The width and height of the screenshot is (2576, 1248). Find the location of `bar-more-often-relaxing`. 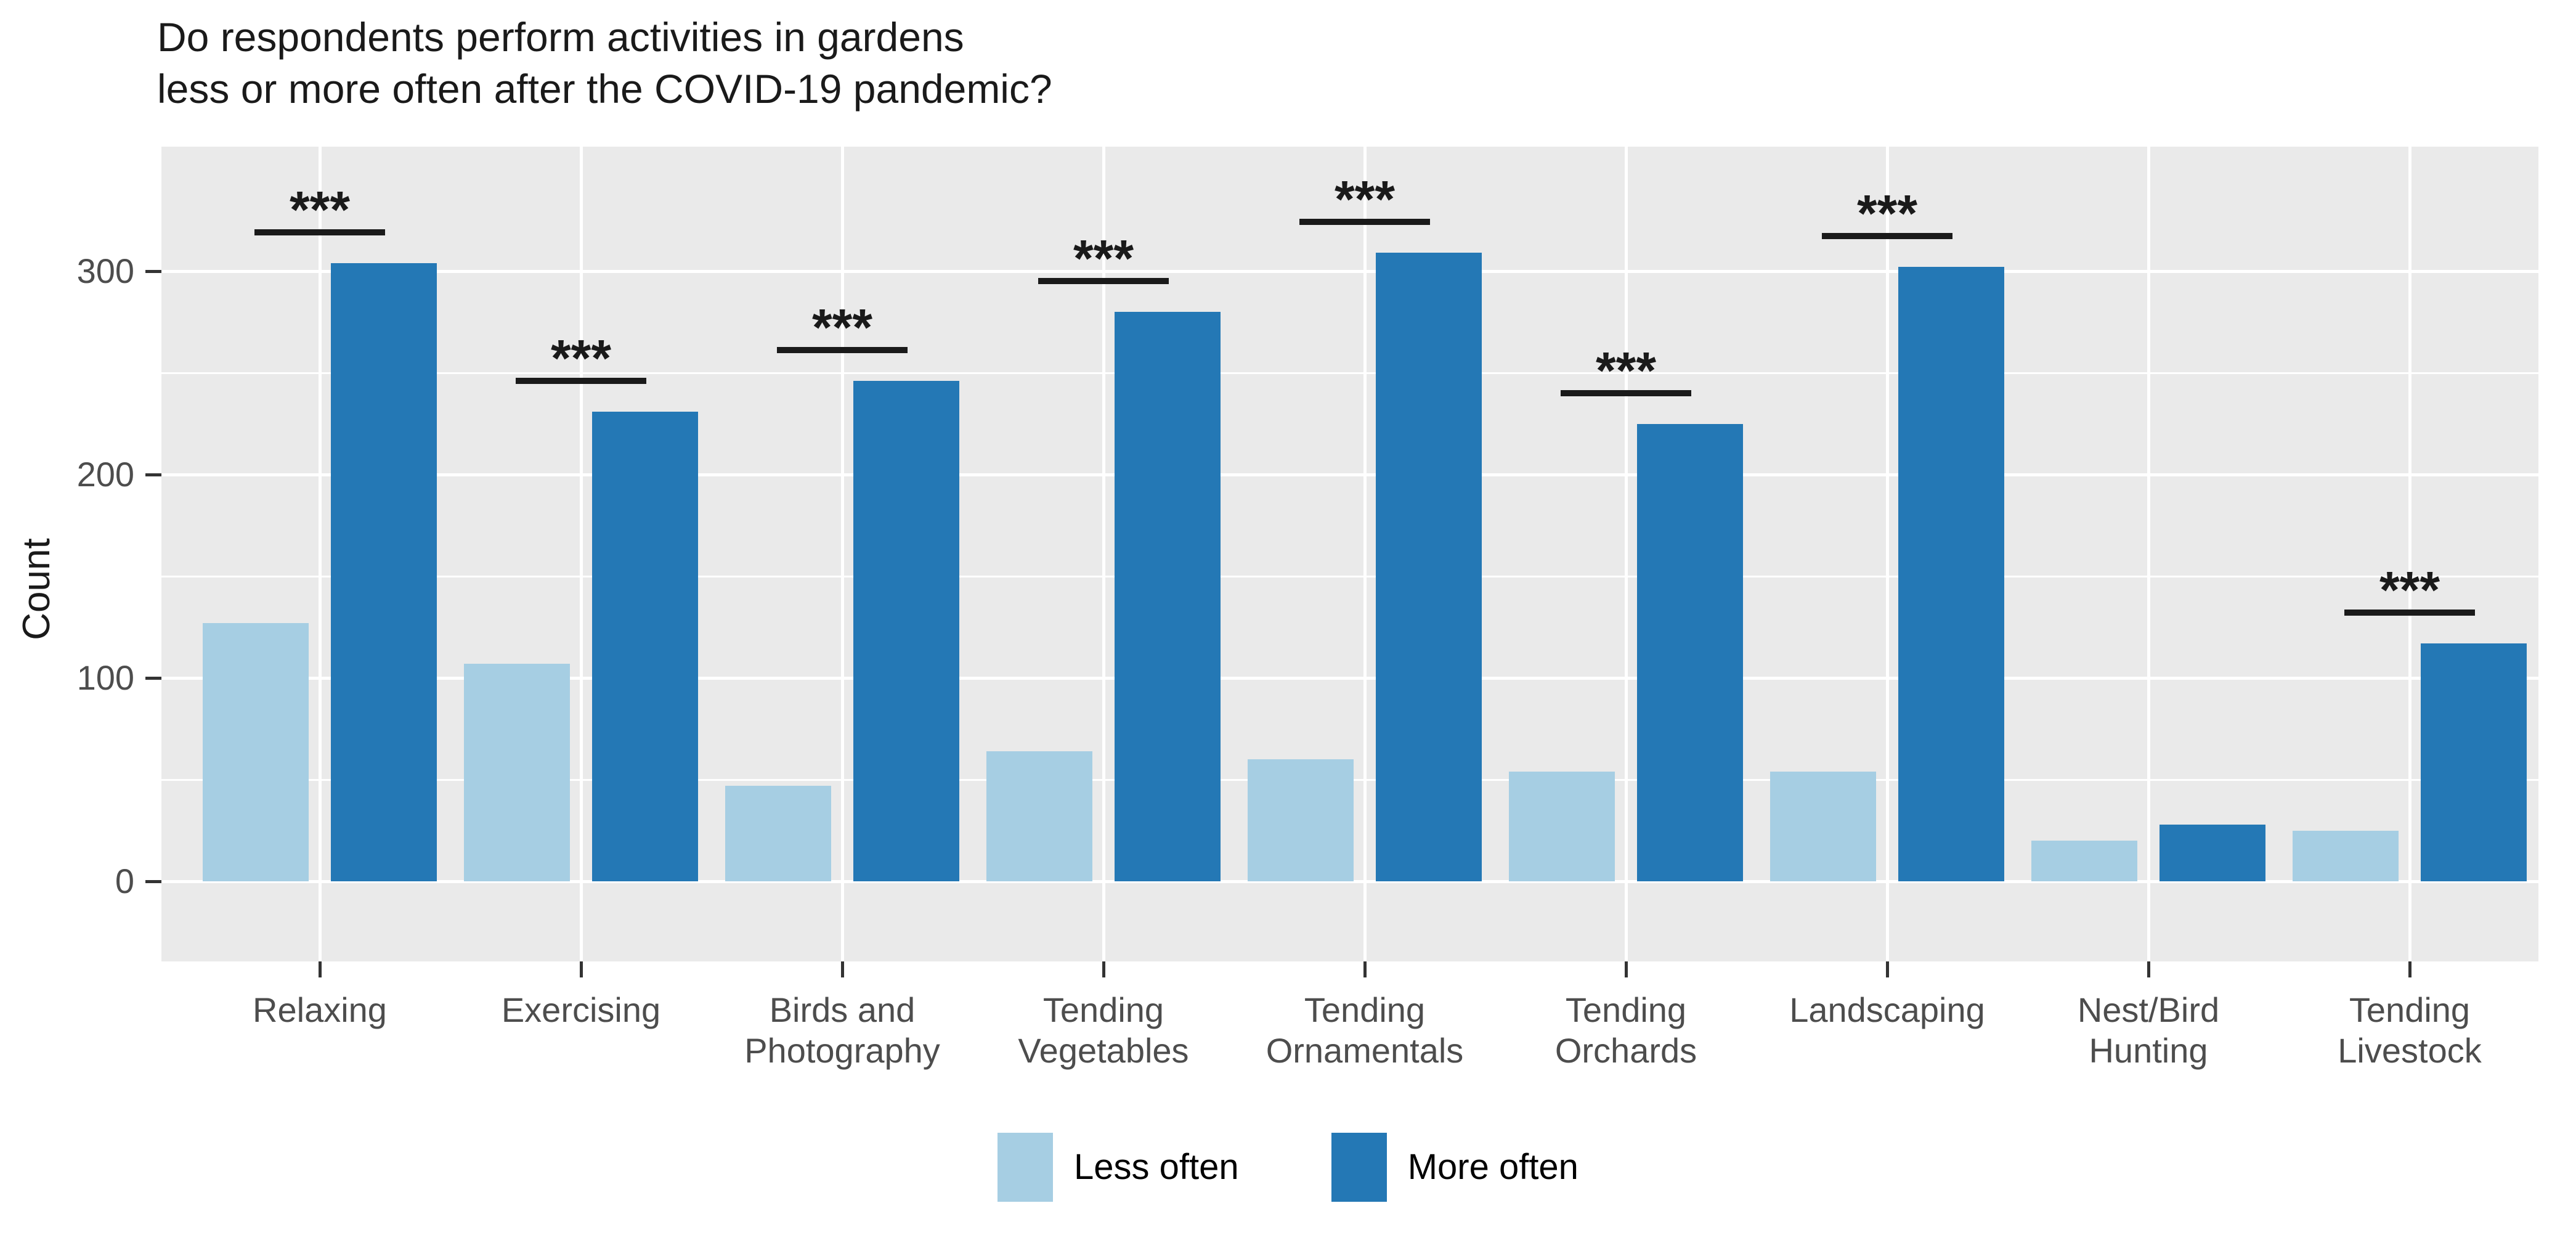

bar-more-often-relaxing is located at coordinates (384, 572).